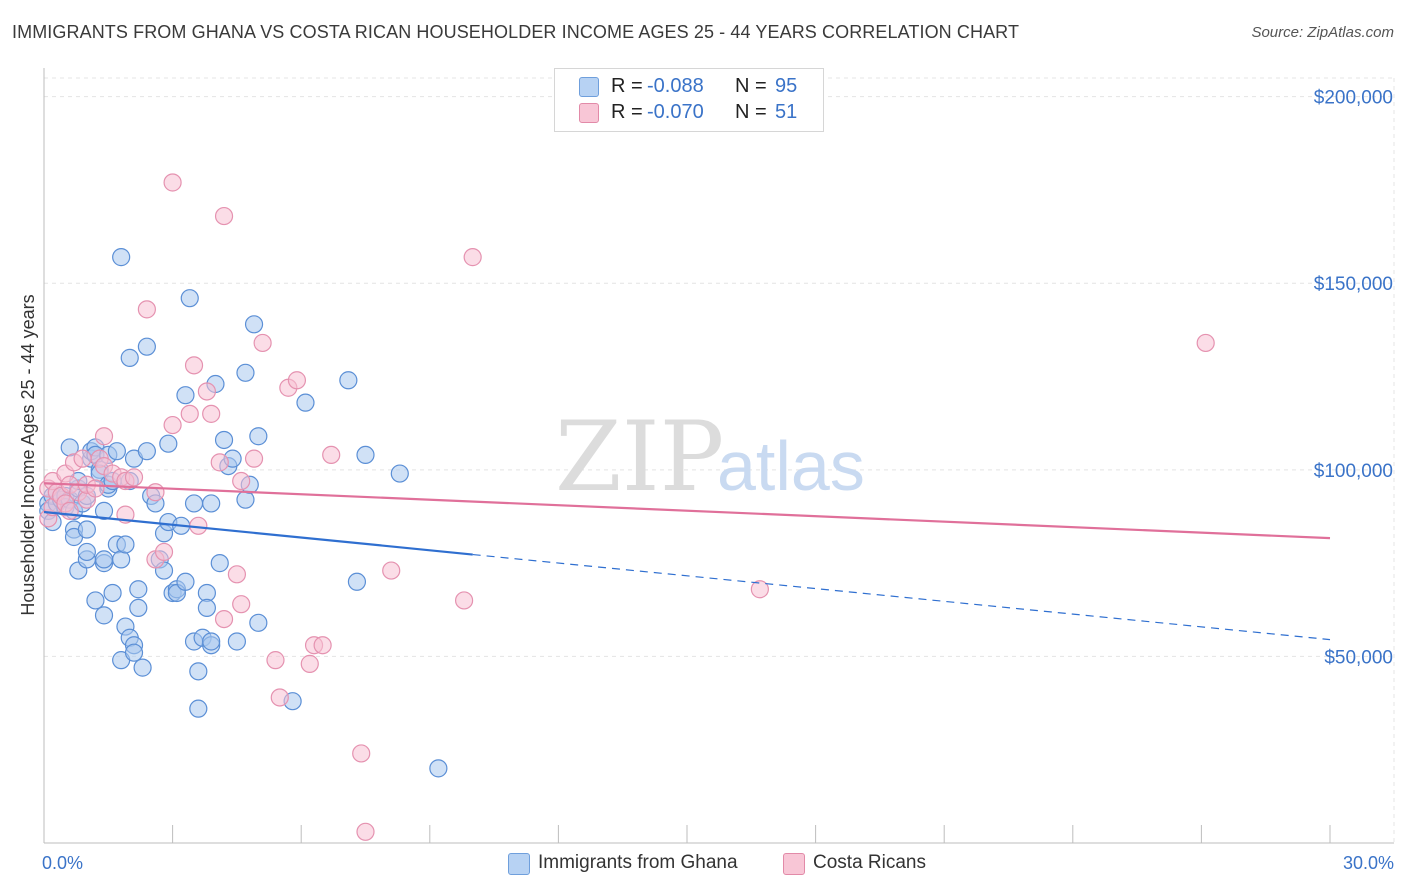 This screenshot has width=1406, height=892. Describe the element at coordinates (675, 112) in the screenshot. I see `legend-r-value: -0.070` at that location.